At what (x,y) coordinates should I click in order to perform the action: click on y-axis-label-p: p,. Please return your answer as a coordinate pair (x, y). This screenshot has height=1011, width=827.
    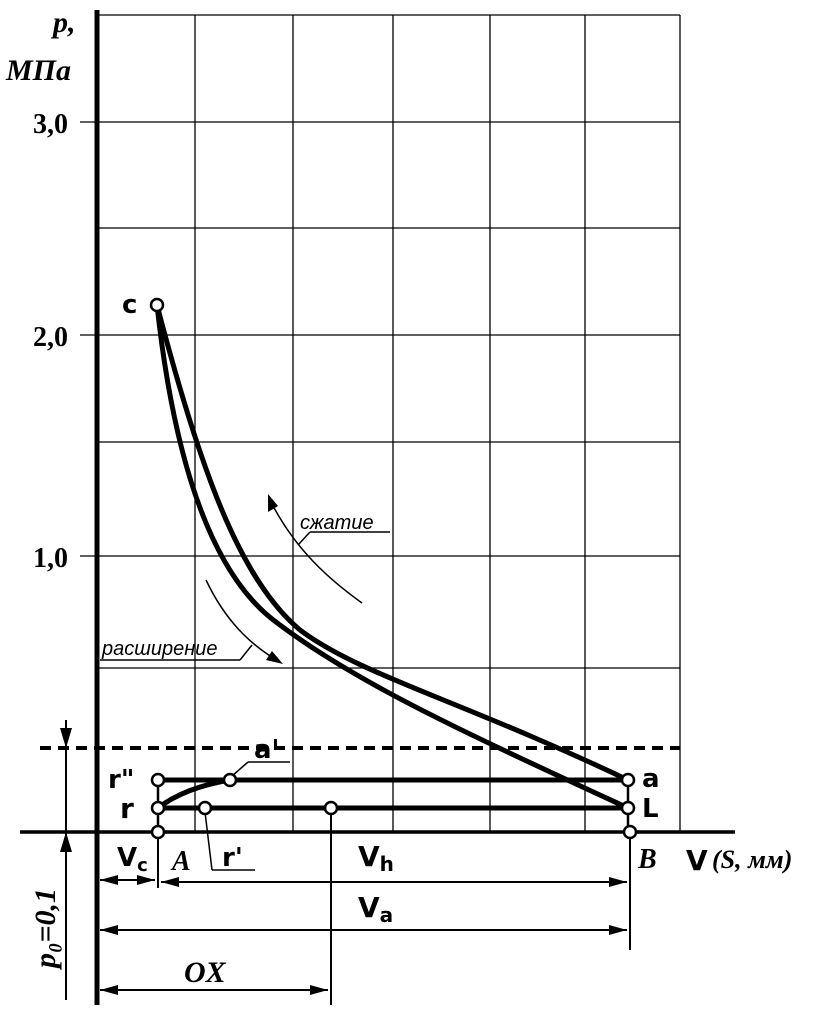
    Looking at the image, I should click on (63, 22).